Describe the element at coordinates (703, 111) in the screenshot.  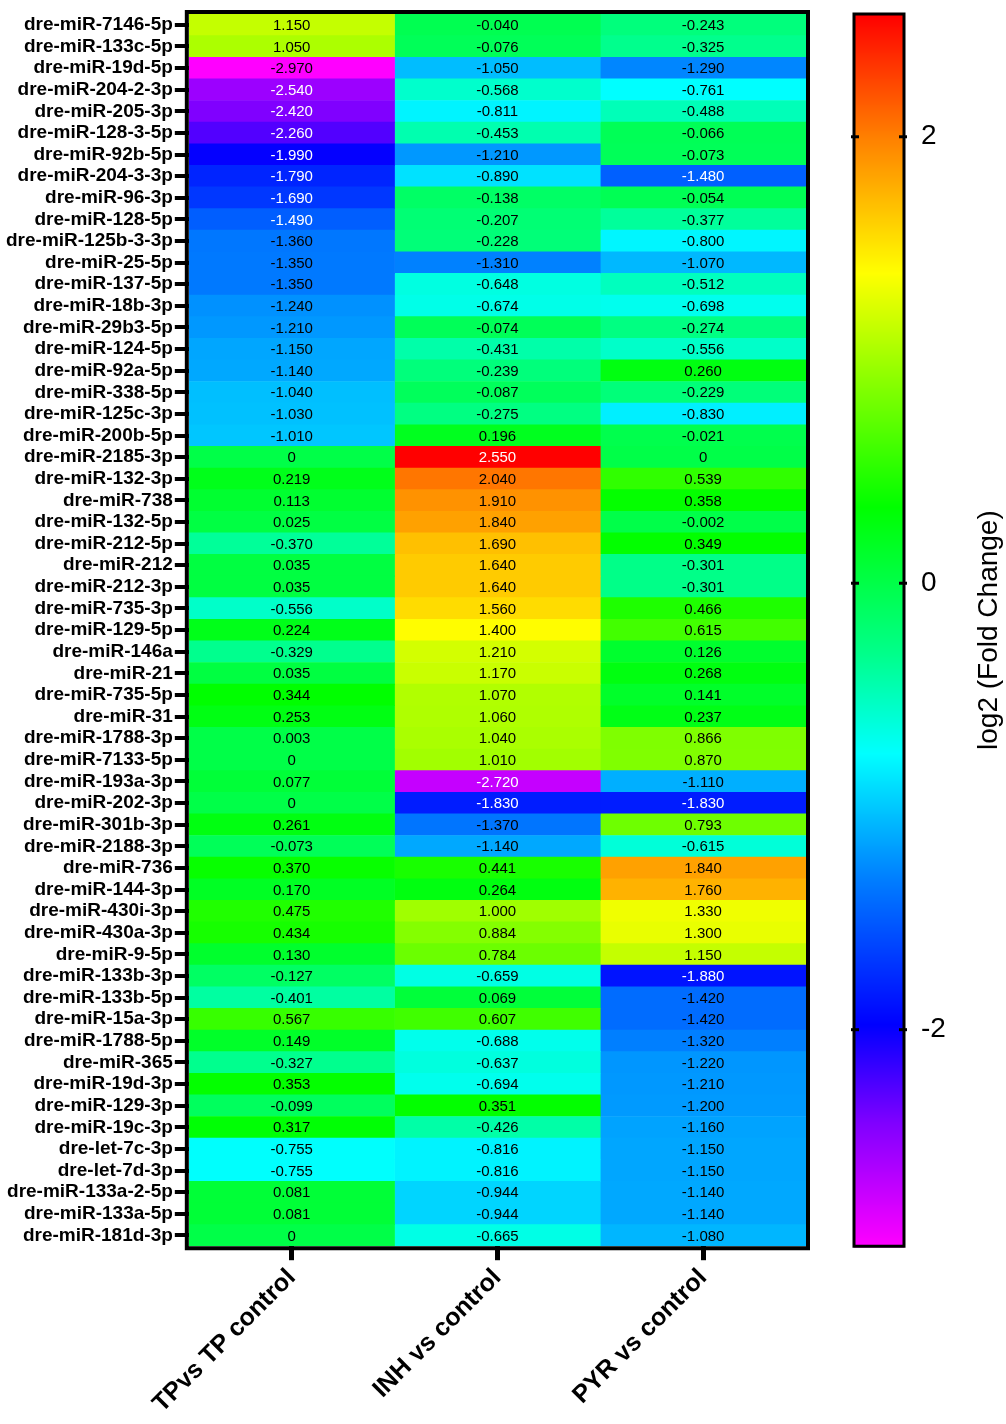
I see `data-label: -0.488` at that location.